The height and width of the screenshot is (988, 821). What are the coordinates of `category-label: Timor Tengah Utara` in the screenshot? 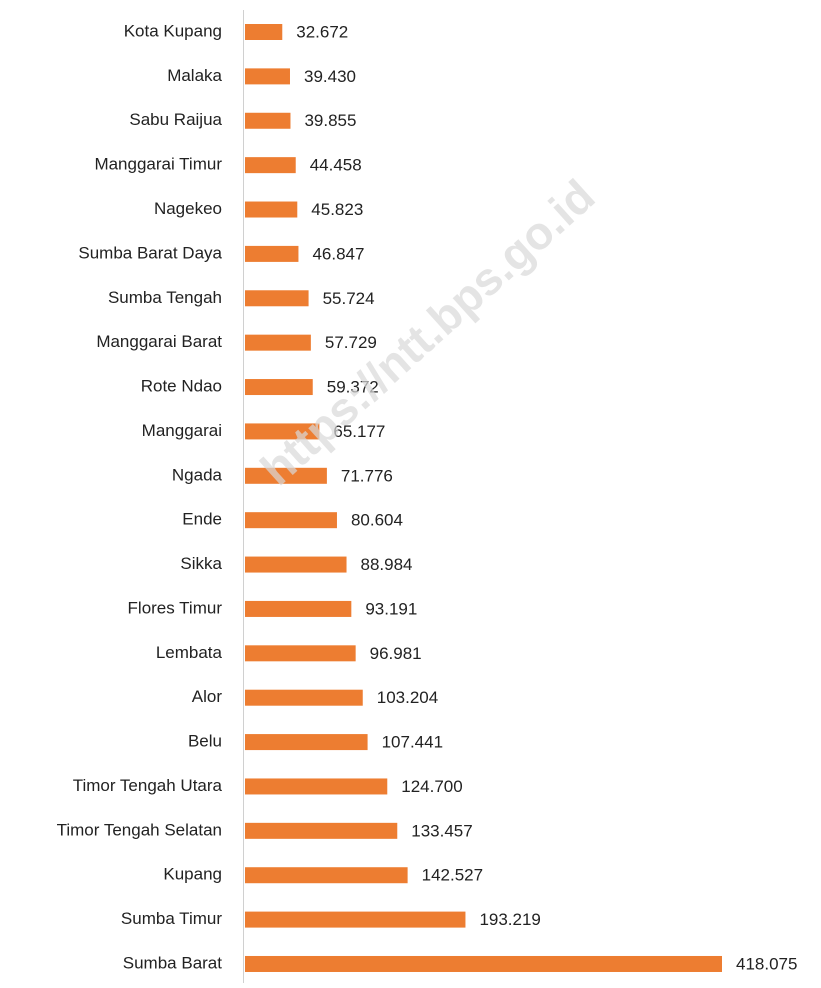 It's located at (148, 785).